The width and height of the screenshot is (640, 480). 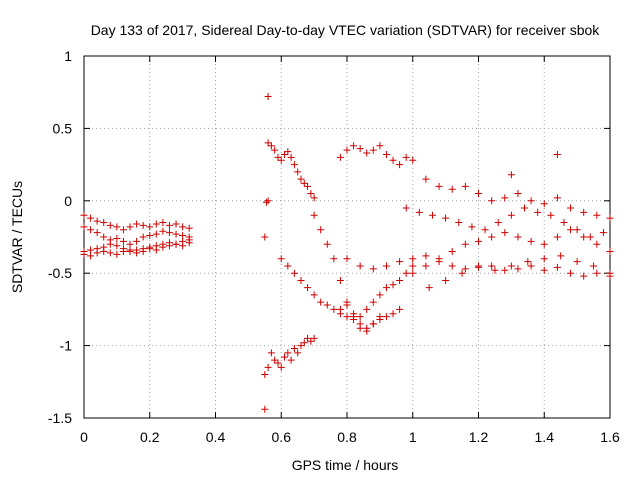 I want to click on x-tick-label: 1.2, so click(x=479, y=437).